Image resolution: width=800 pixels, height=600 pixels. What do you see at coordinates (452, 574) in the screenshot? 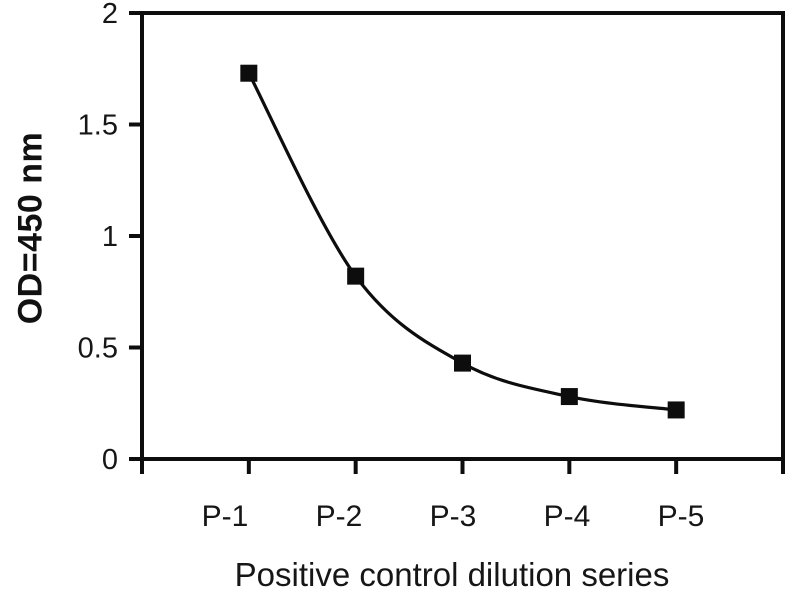
I see `x-axis-title: Positive control dilution series` at bounding box center [452, 574].